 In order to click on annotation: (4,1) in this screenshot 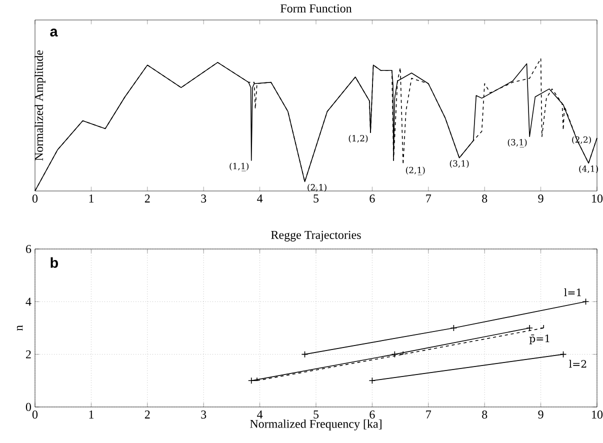, I will do `click(588, 169)`.